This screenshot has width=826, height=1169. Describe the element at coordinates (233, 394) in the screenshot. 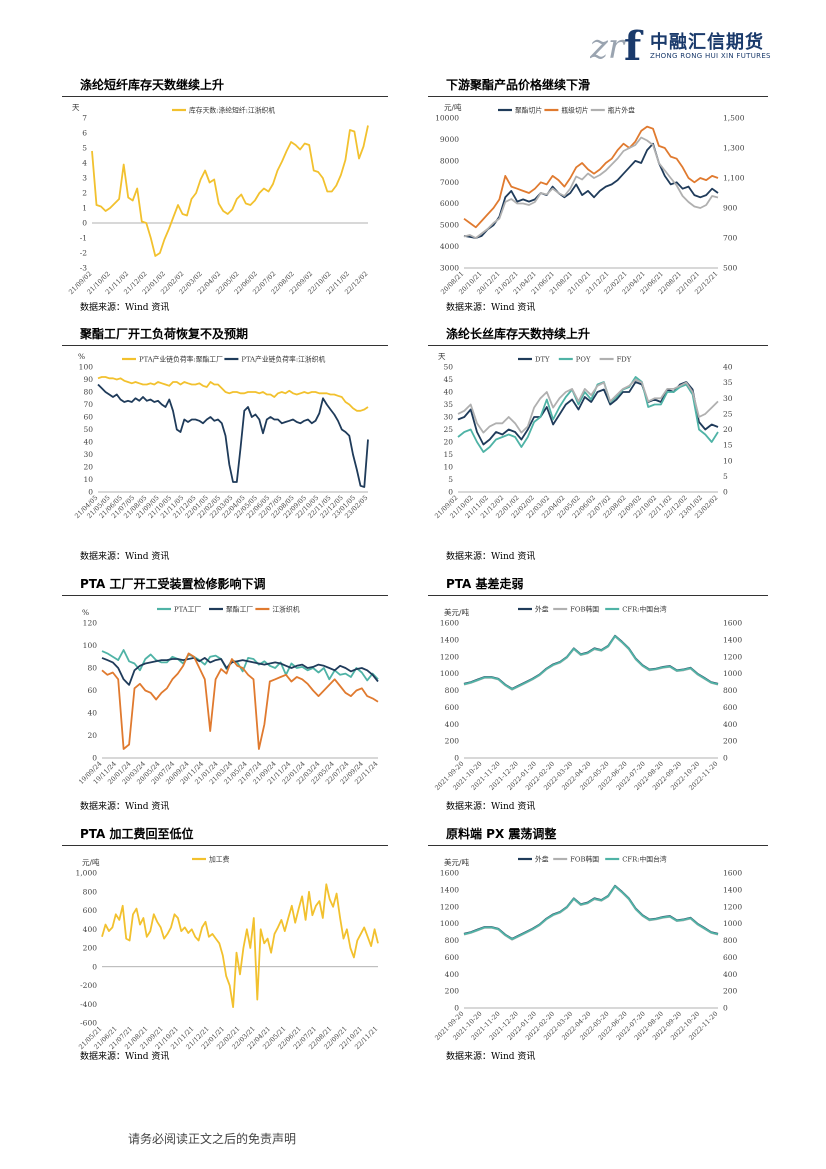

I see `series-line-PTA产业链负荷率:聚酯工厂` at that location.